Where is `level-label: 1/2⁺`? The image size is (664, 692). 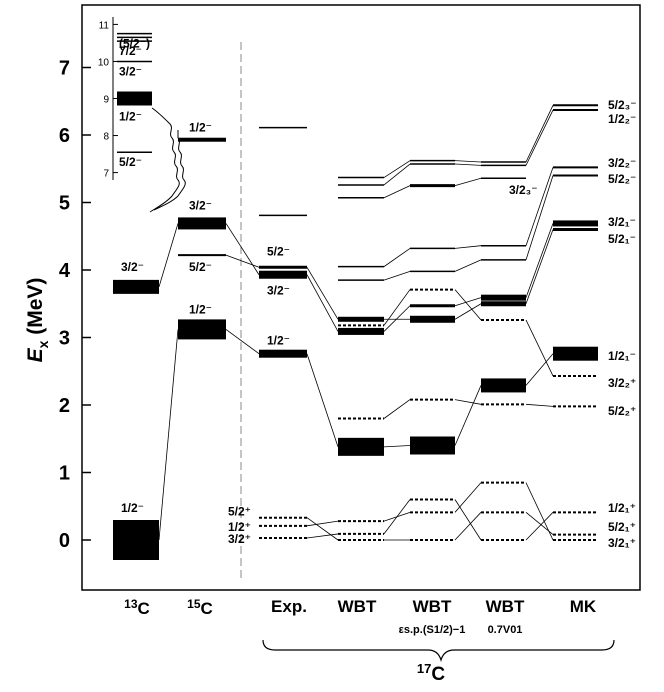 level-label: 1/2⁺ is located at coordinates (239, 527).